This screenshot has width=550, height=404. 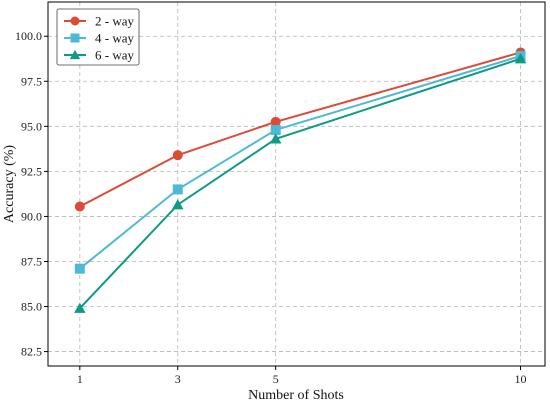 What do you see at coordinates (31, 216) in the screenshot?
I see `y-tick-label: 90.0` at bounding box center [31, 216].